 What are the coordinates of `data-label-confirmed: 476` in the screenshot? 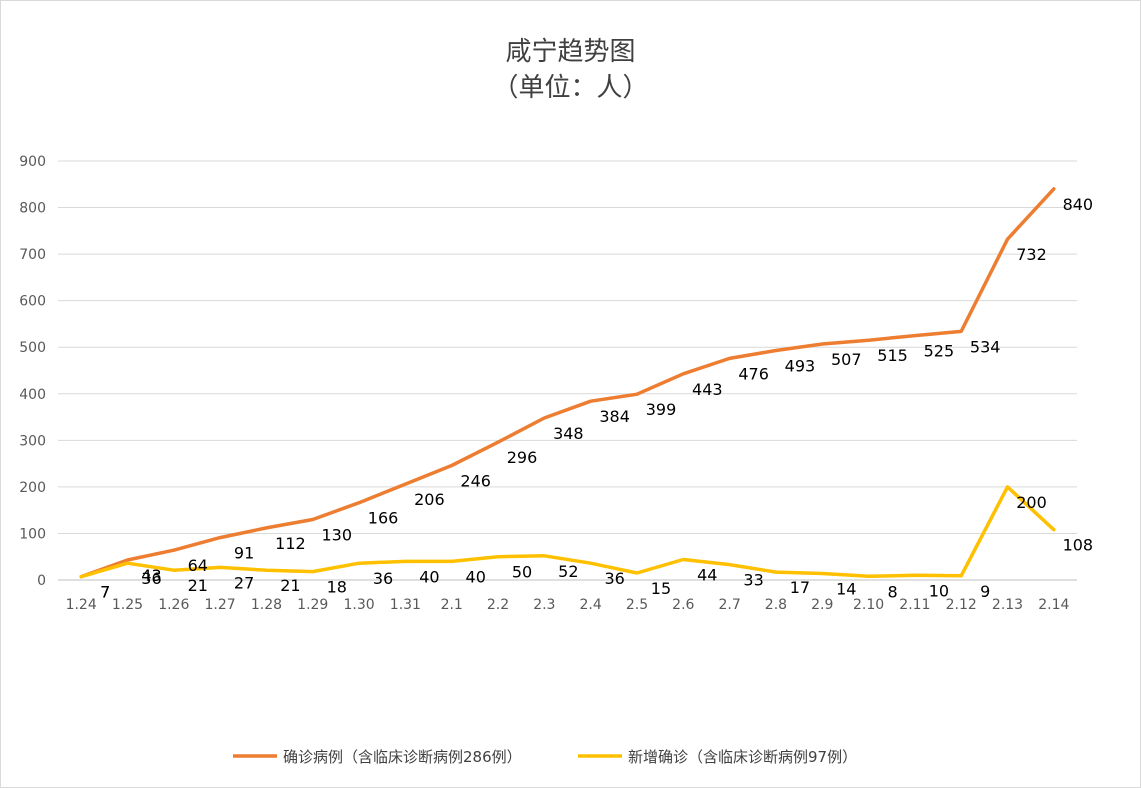 It's located at (753, 373).